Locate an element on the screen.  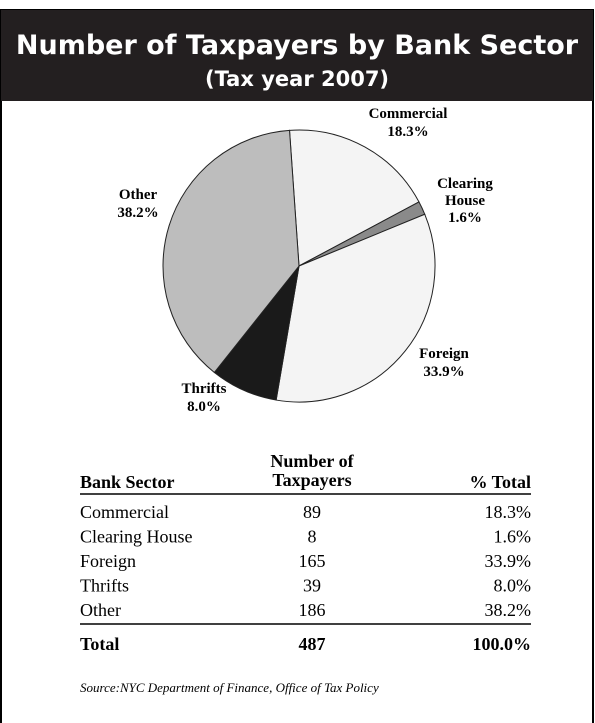
slice-value-label: 33.9% is located at coordinates (443, 372).